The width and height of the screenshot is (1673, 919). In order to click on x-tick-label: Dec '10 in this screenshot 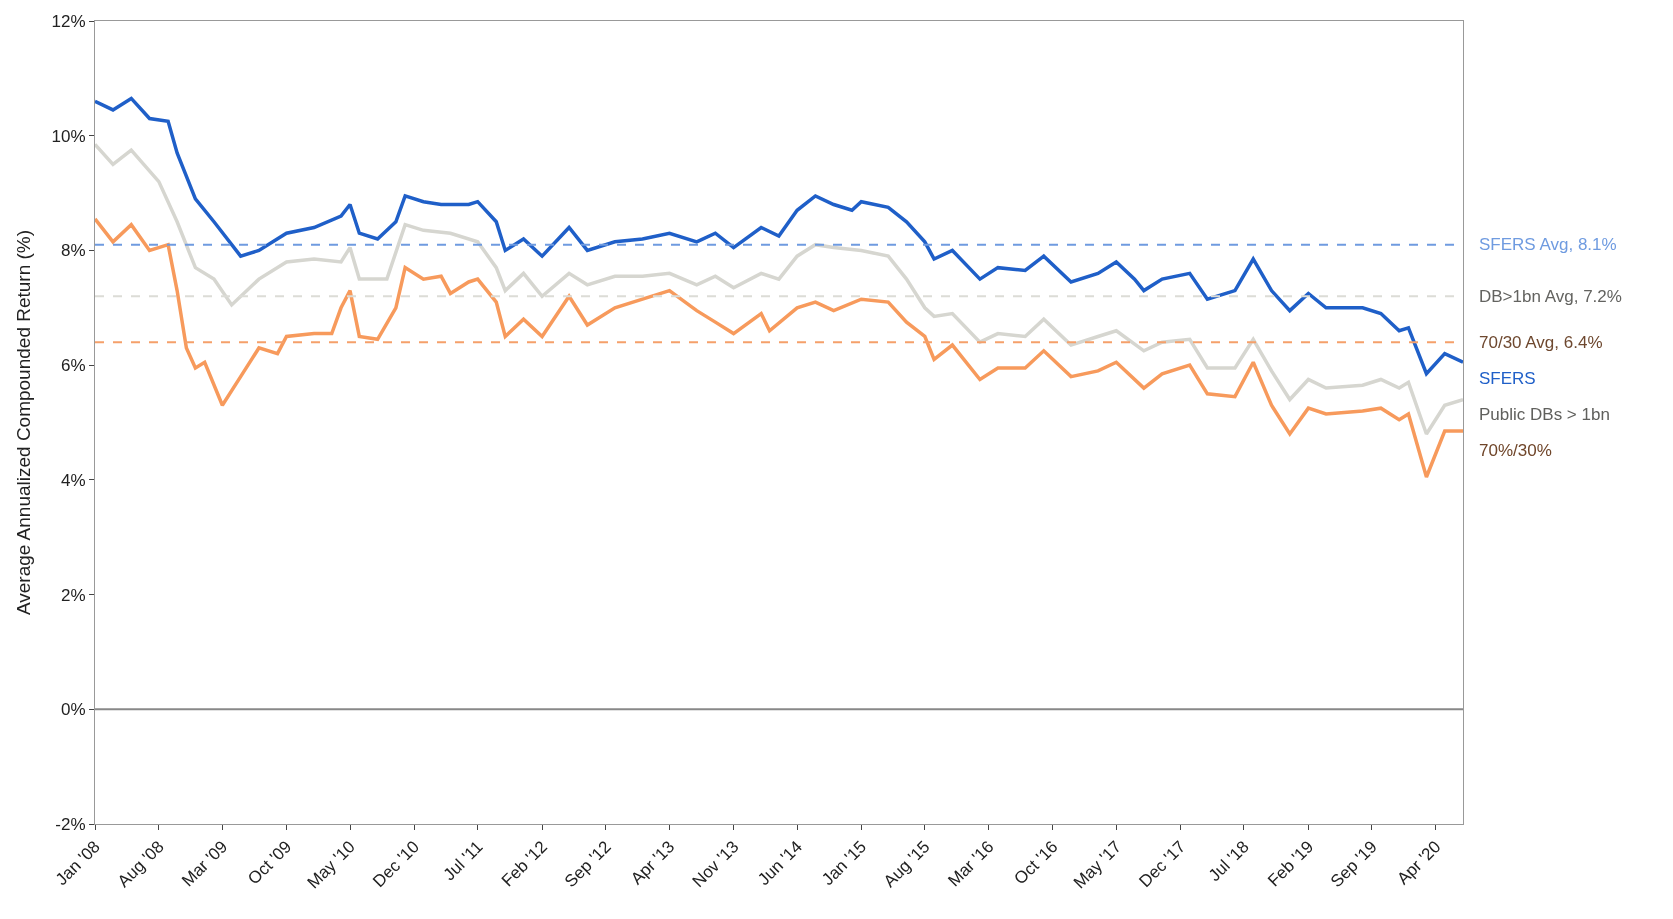, I will do `click(396, 864)`.